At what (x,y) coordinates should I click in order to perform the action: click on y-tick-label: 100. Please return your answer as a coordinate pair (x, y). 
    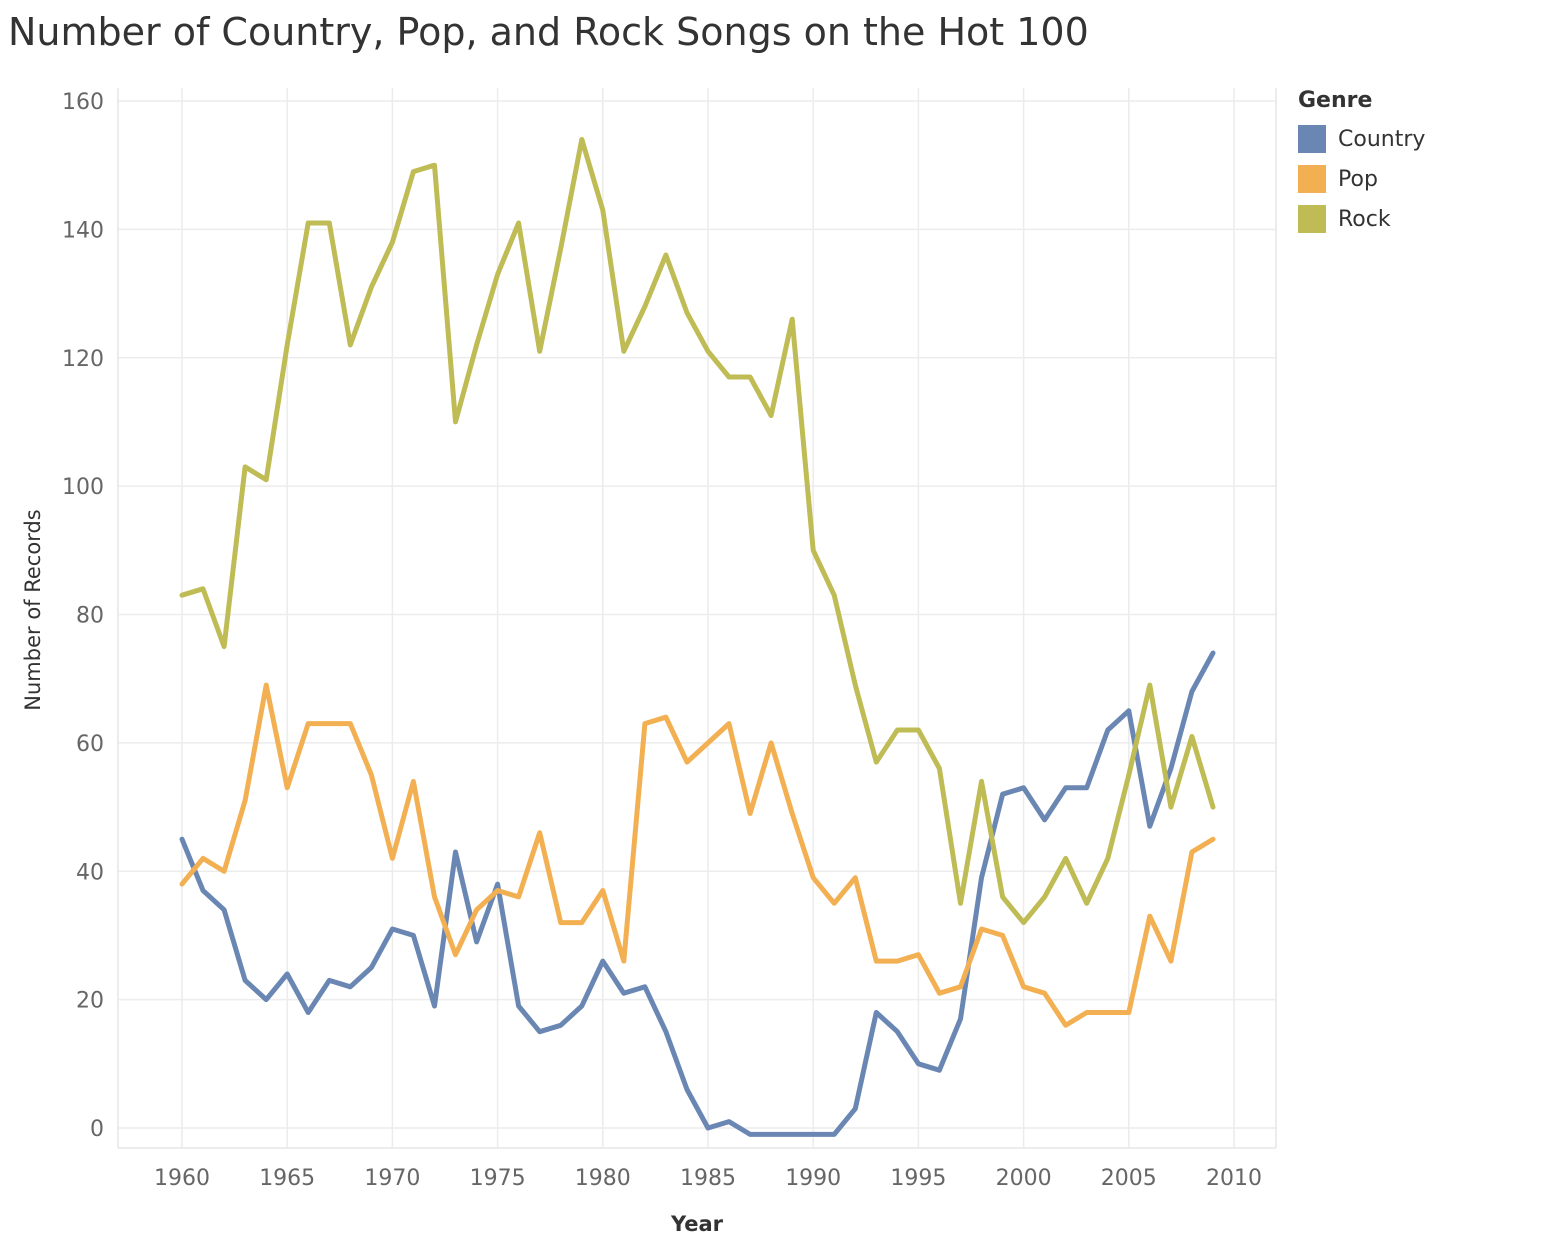
    Looking at the image, I should click on (83, 487).